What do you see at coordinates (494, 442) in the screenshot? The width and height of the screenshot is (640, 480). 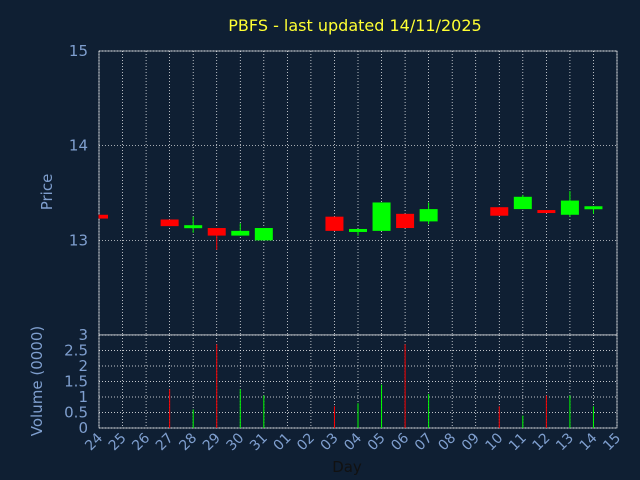 I see `x-tick-label: 10` at bounding box center [494, 442].